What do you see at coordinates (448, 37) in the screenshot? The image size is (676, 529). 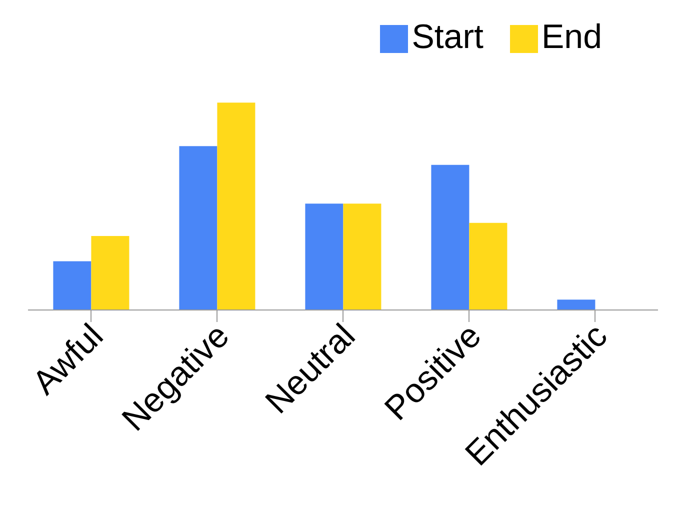 I see `legend-label: Start` at bounding box center [448, 37].